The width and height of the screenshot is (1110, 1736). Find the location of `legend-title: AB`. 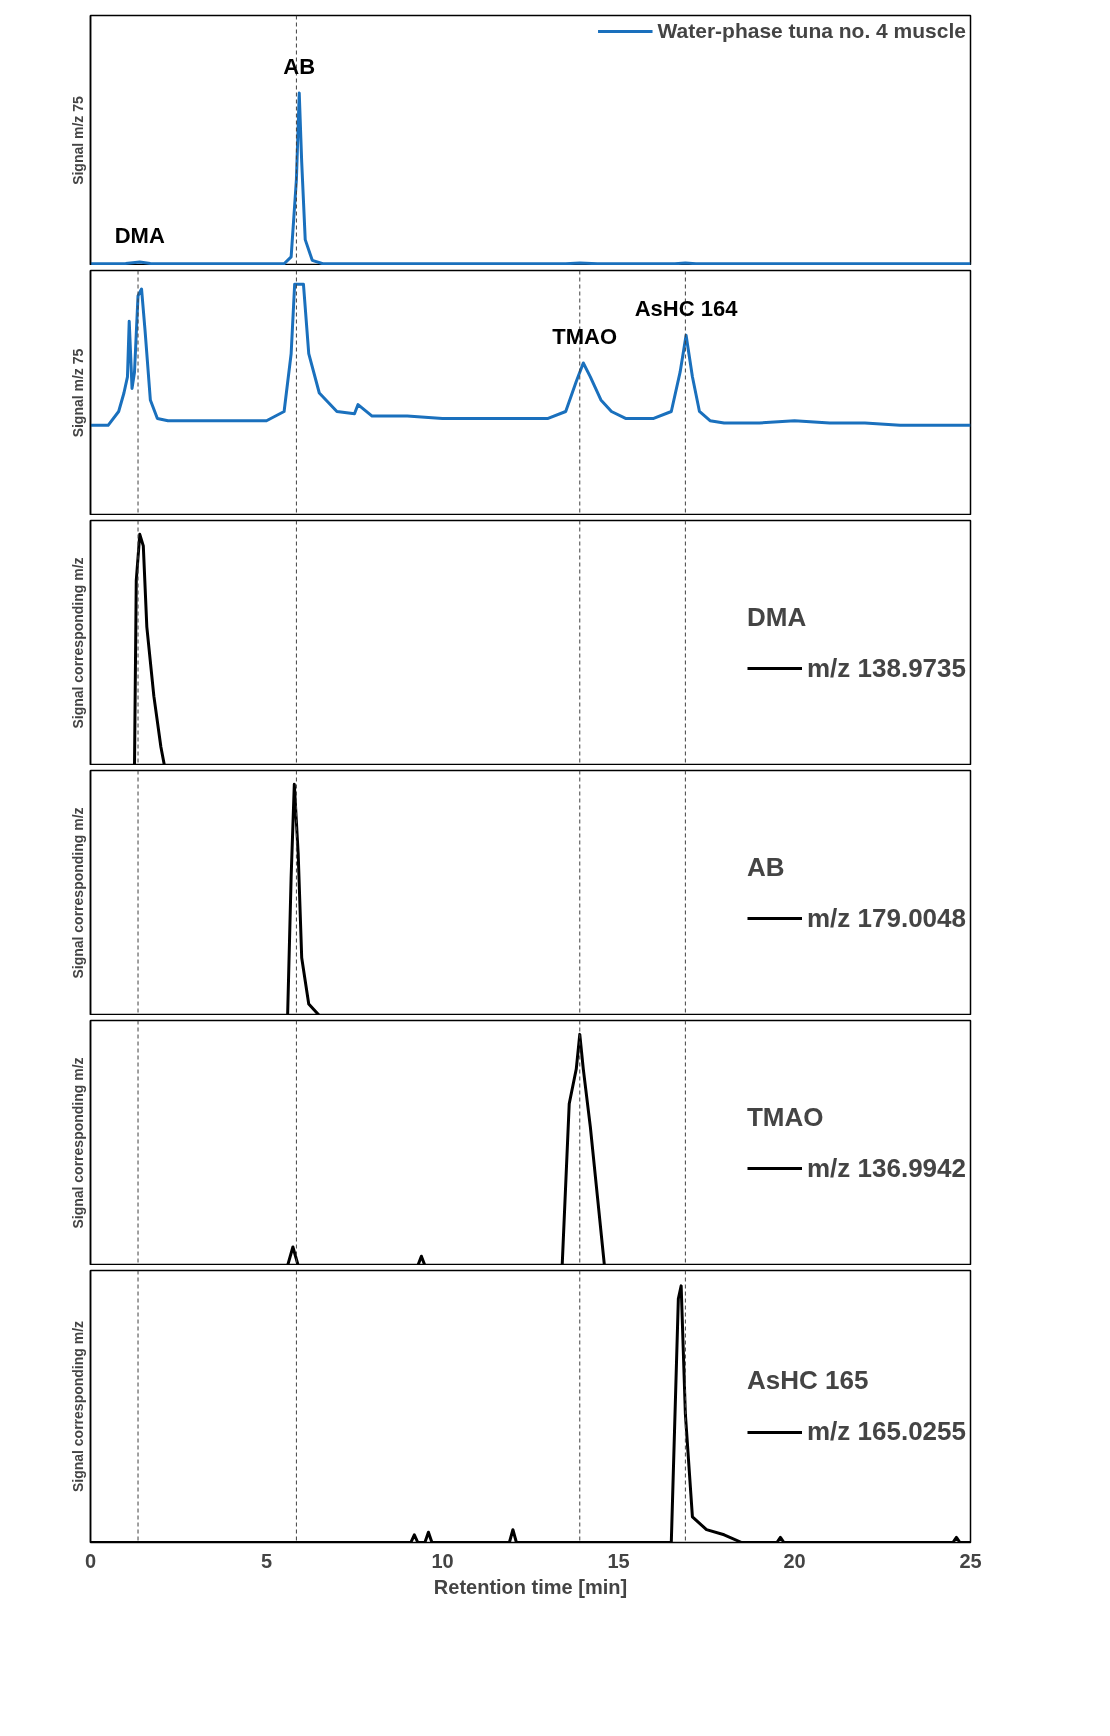

legend-title: AB is located at coordinates (766, 867).